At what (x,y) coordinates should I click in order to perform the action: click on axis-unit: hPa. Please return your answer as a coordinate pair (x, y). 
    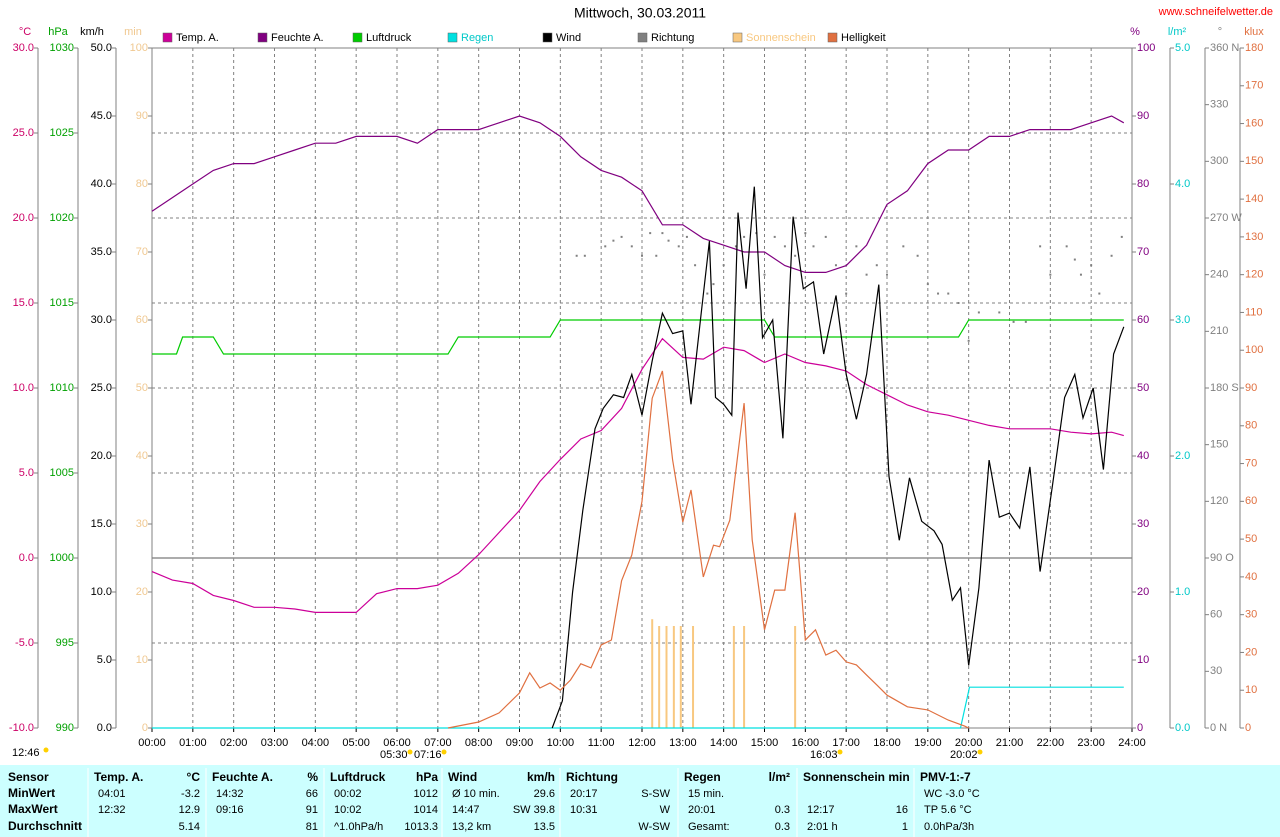
    Looking at the image, I should click on (58, 32).